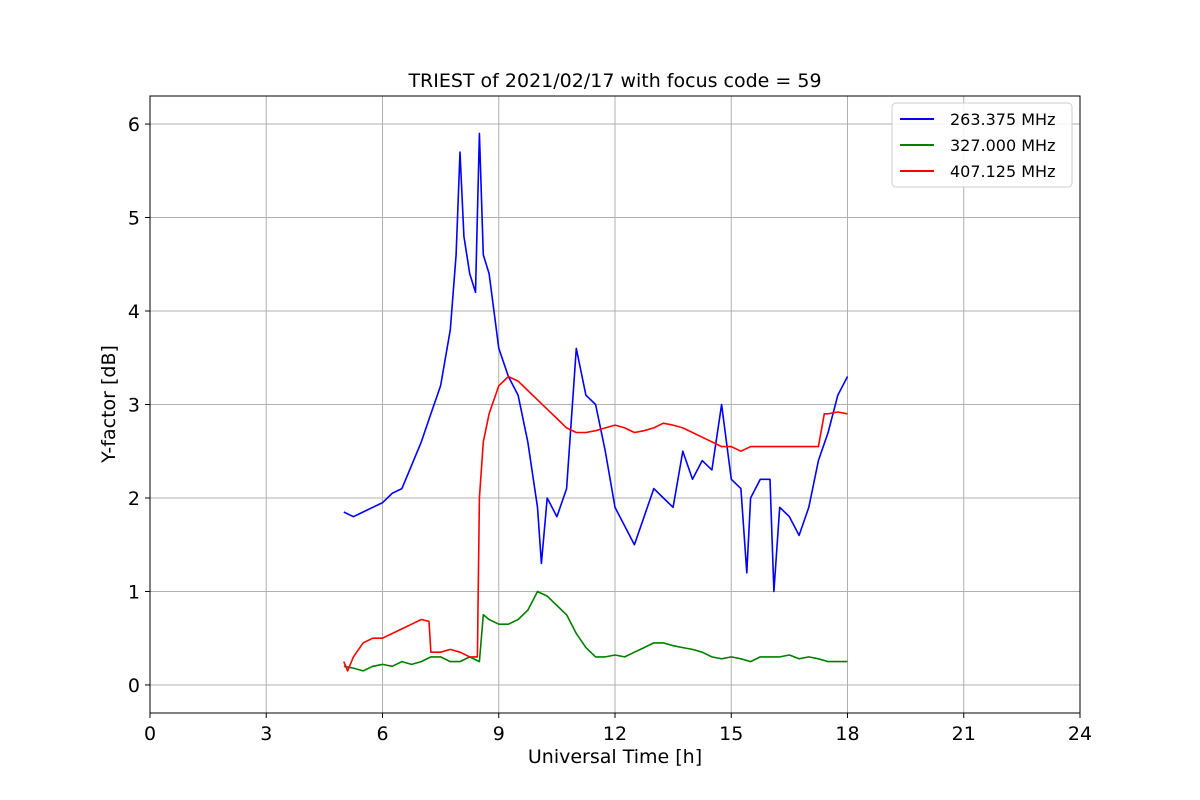  Describe the element at coordinates (134, 219) in the screenshot. I see `y-tick-label: 5` at that location.